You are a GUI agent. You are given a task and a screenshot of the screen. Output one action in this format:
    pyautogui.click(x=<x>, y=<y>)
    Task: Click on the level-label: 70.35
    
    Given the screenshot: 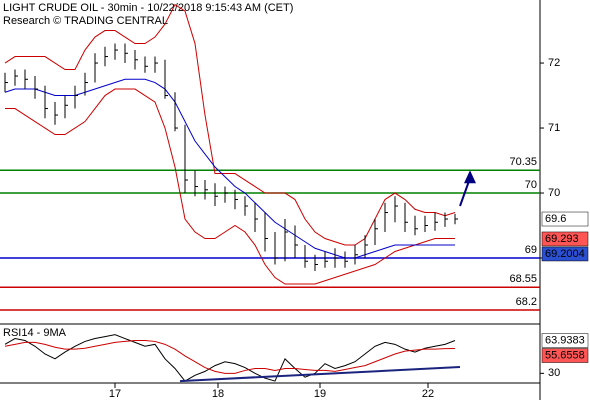 What is the action you would take?
    pyautogui.click(x=523, y=162)
    